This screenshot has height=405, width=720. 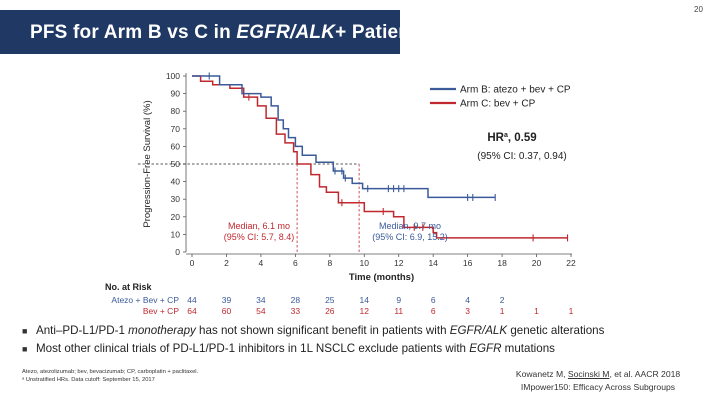 I want to click on reference-line: Kowanetz M, Socinski M, et al. AACR 2018, so click(x=598, y=374).